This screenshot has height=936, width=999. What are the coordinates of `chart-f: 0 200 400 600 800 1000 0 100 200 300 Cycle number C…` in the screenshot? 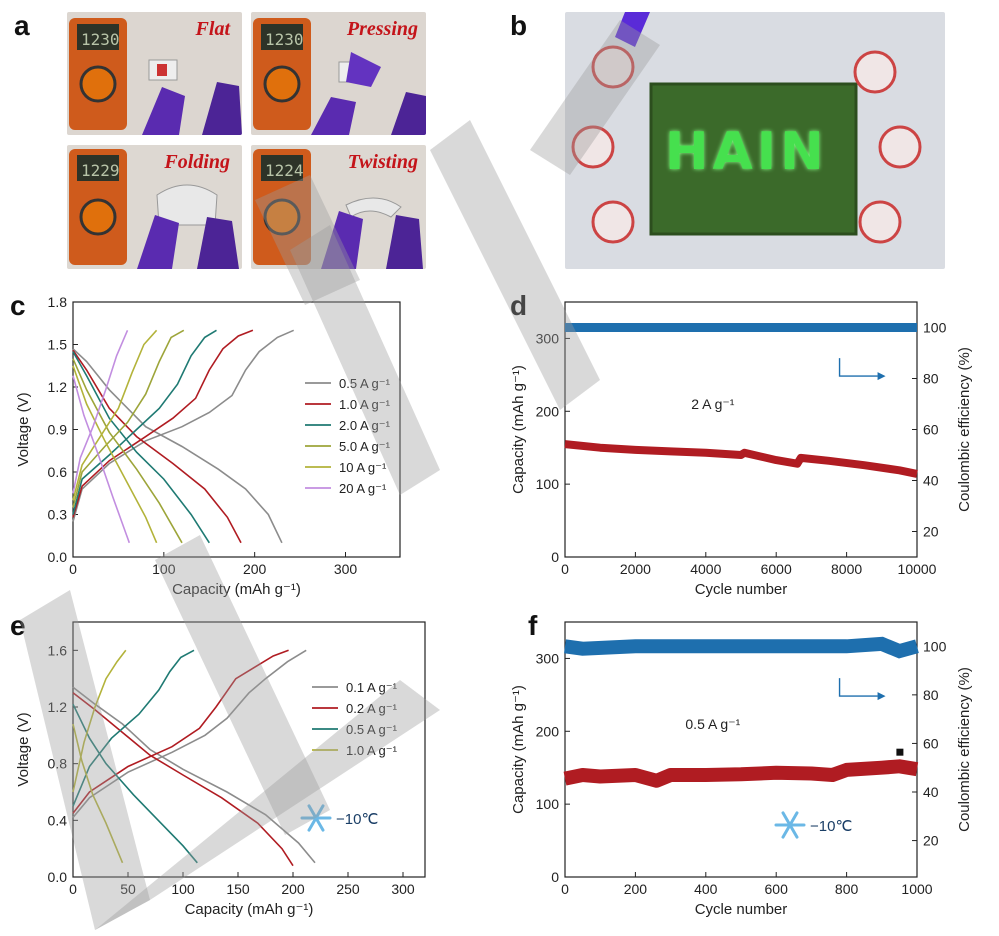 It's located at (741, 769).